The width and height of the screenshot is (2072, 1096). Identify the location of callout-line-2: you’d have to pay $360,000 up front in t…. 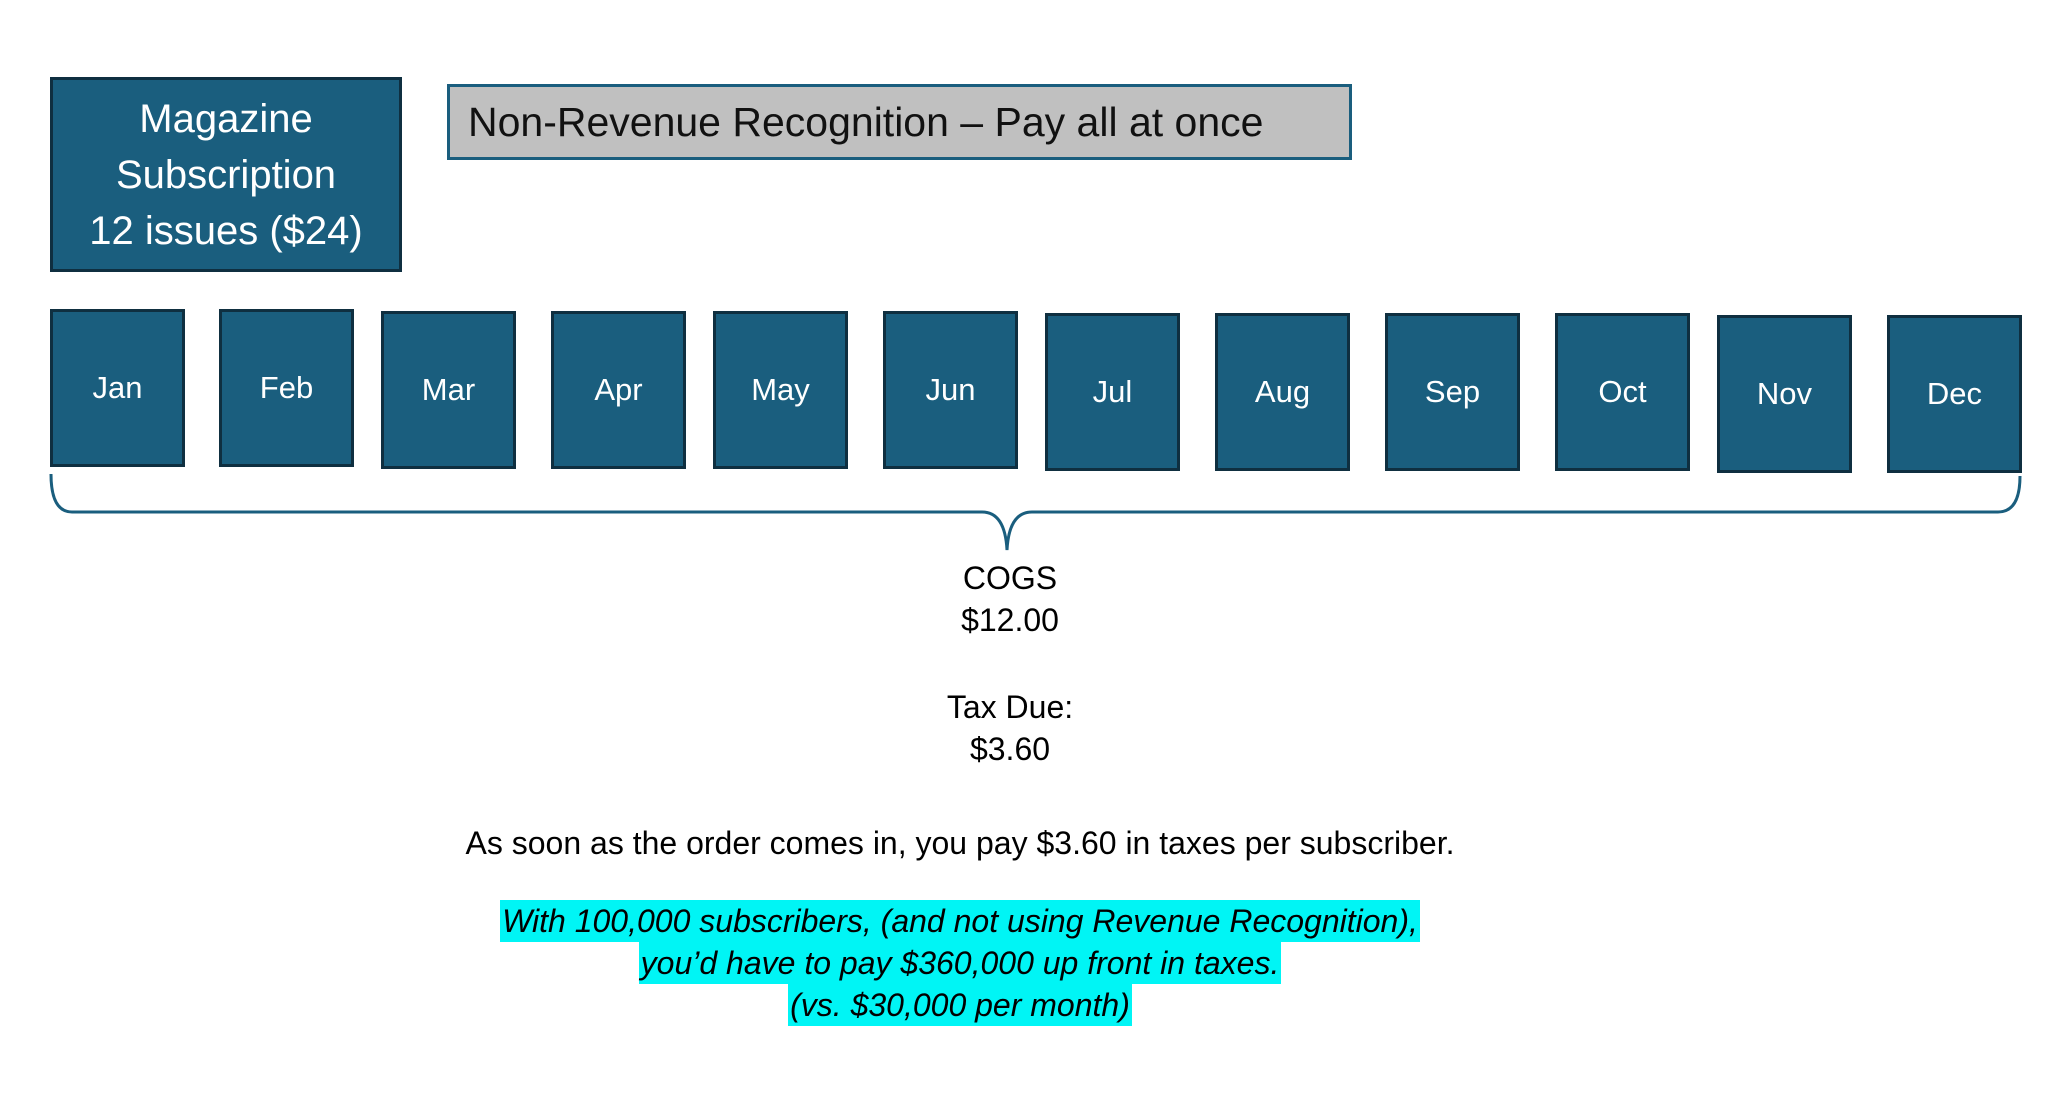
(960, 963).